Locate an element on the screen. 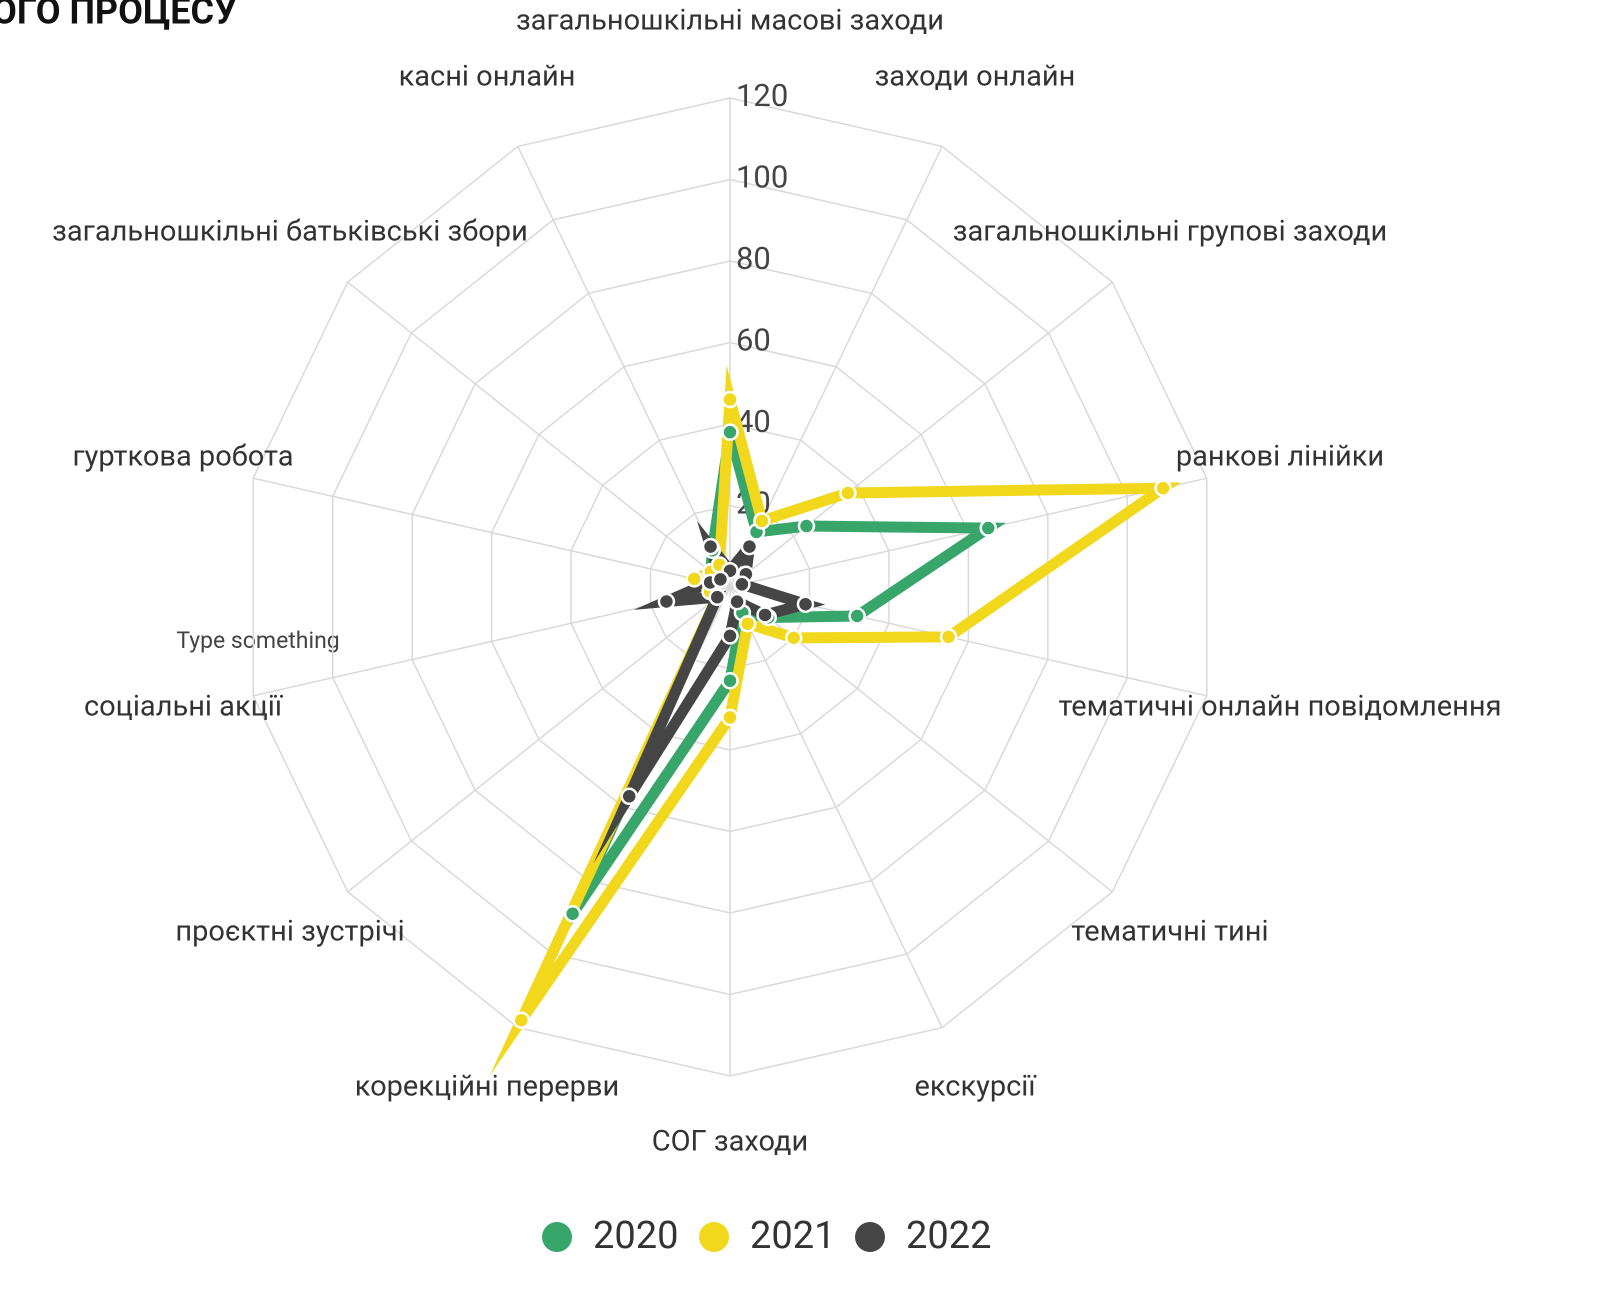 The width and height of the screenshot is (1607, 1292). category-label: соціальні акції is located at coordinates (184, 707).